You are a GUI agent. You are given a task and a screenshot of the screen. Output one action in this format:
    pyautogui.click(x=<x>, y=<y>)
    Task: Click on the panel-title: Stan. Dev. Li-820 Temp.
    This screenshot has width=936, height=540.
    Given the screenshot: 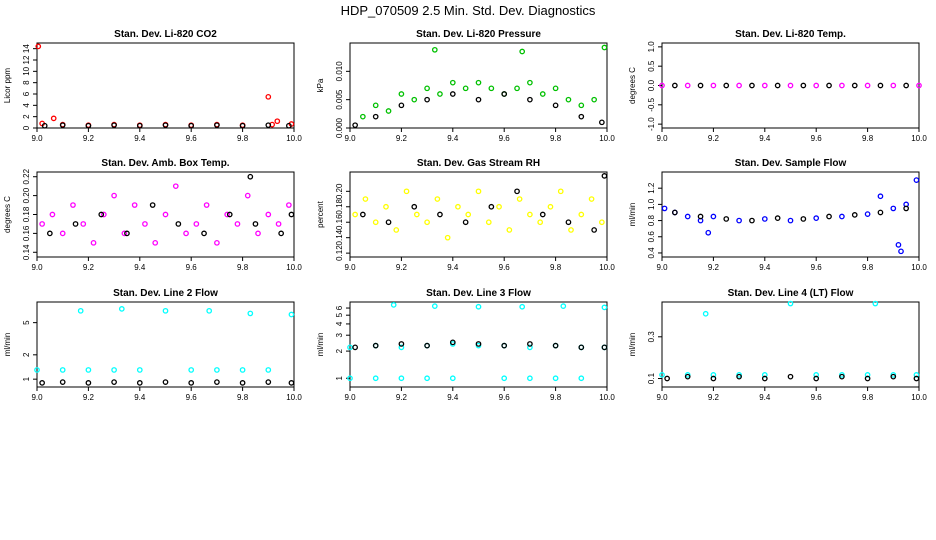 What is the action you would take?
    pyautogui.click(x=790, y=34)
    